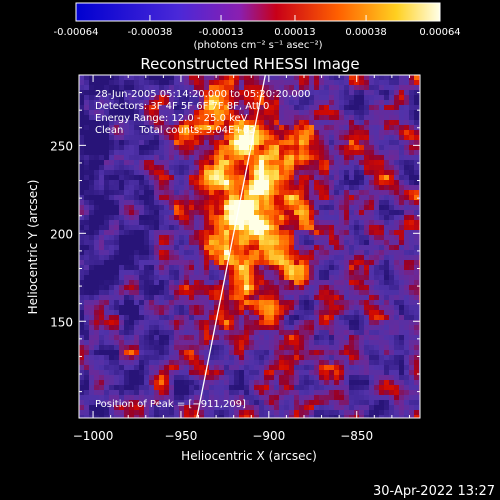 The image size is (500, 500). I want to click on colorbar-tick-label: 0.00038, so click(365, 32).